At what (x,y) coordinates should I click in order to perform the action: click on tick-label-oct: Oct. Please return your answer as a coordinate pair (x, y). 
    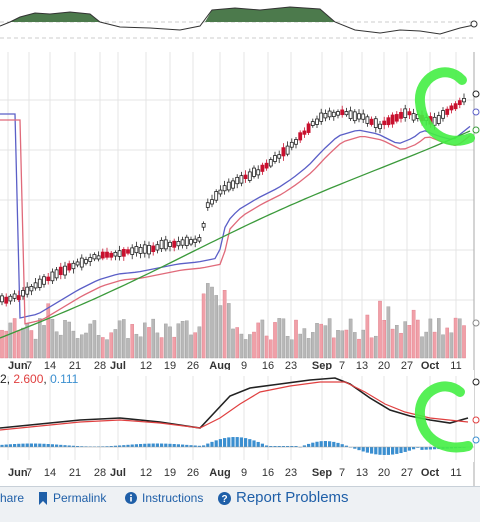
    Looking at the image, I should click on (430, 473).